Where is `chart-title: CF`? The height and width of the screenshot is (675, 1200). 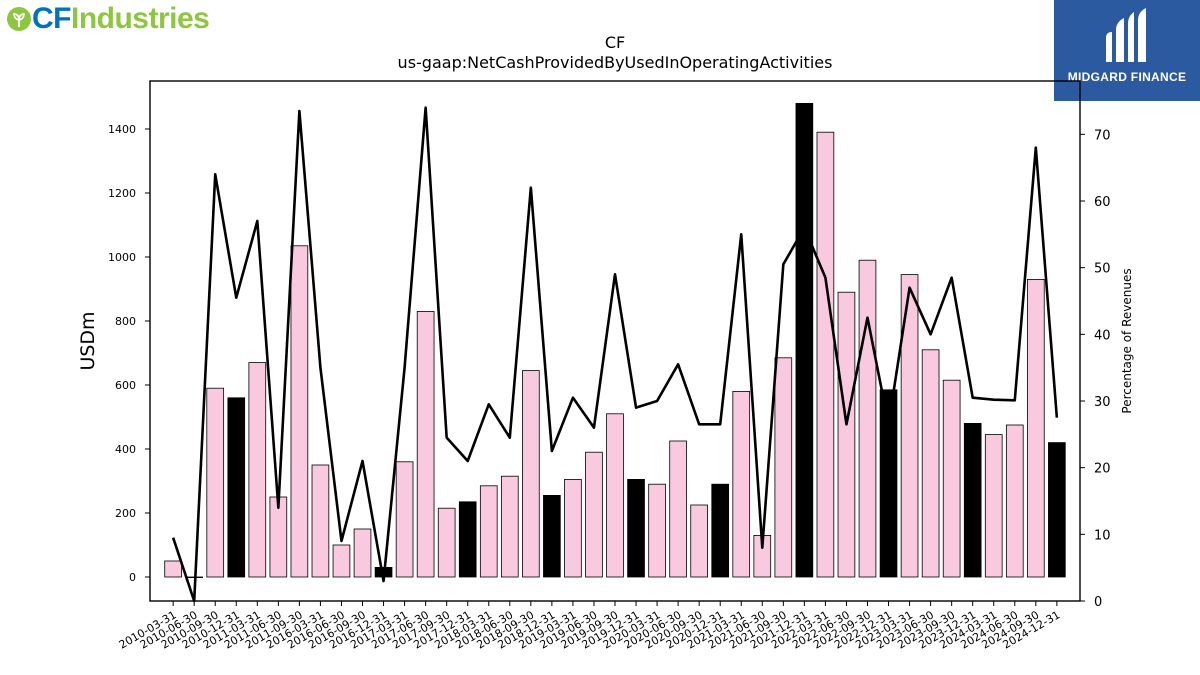 chart-title: CF is located at coordinates (615, 42).